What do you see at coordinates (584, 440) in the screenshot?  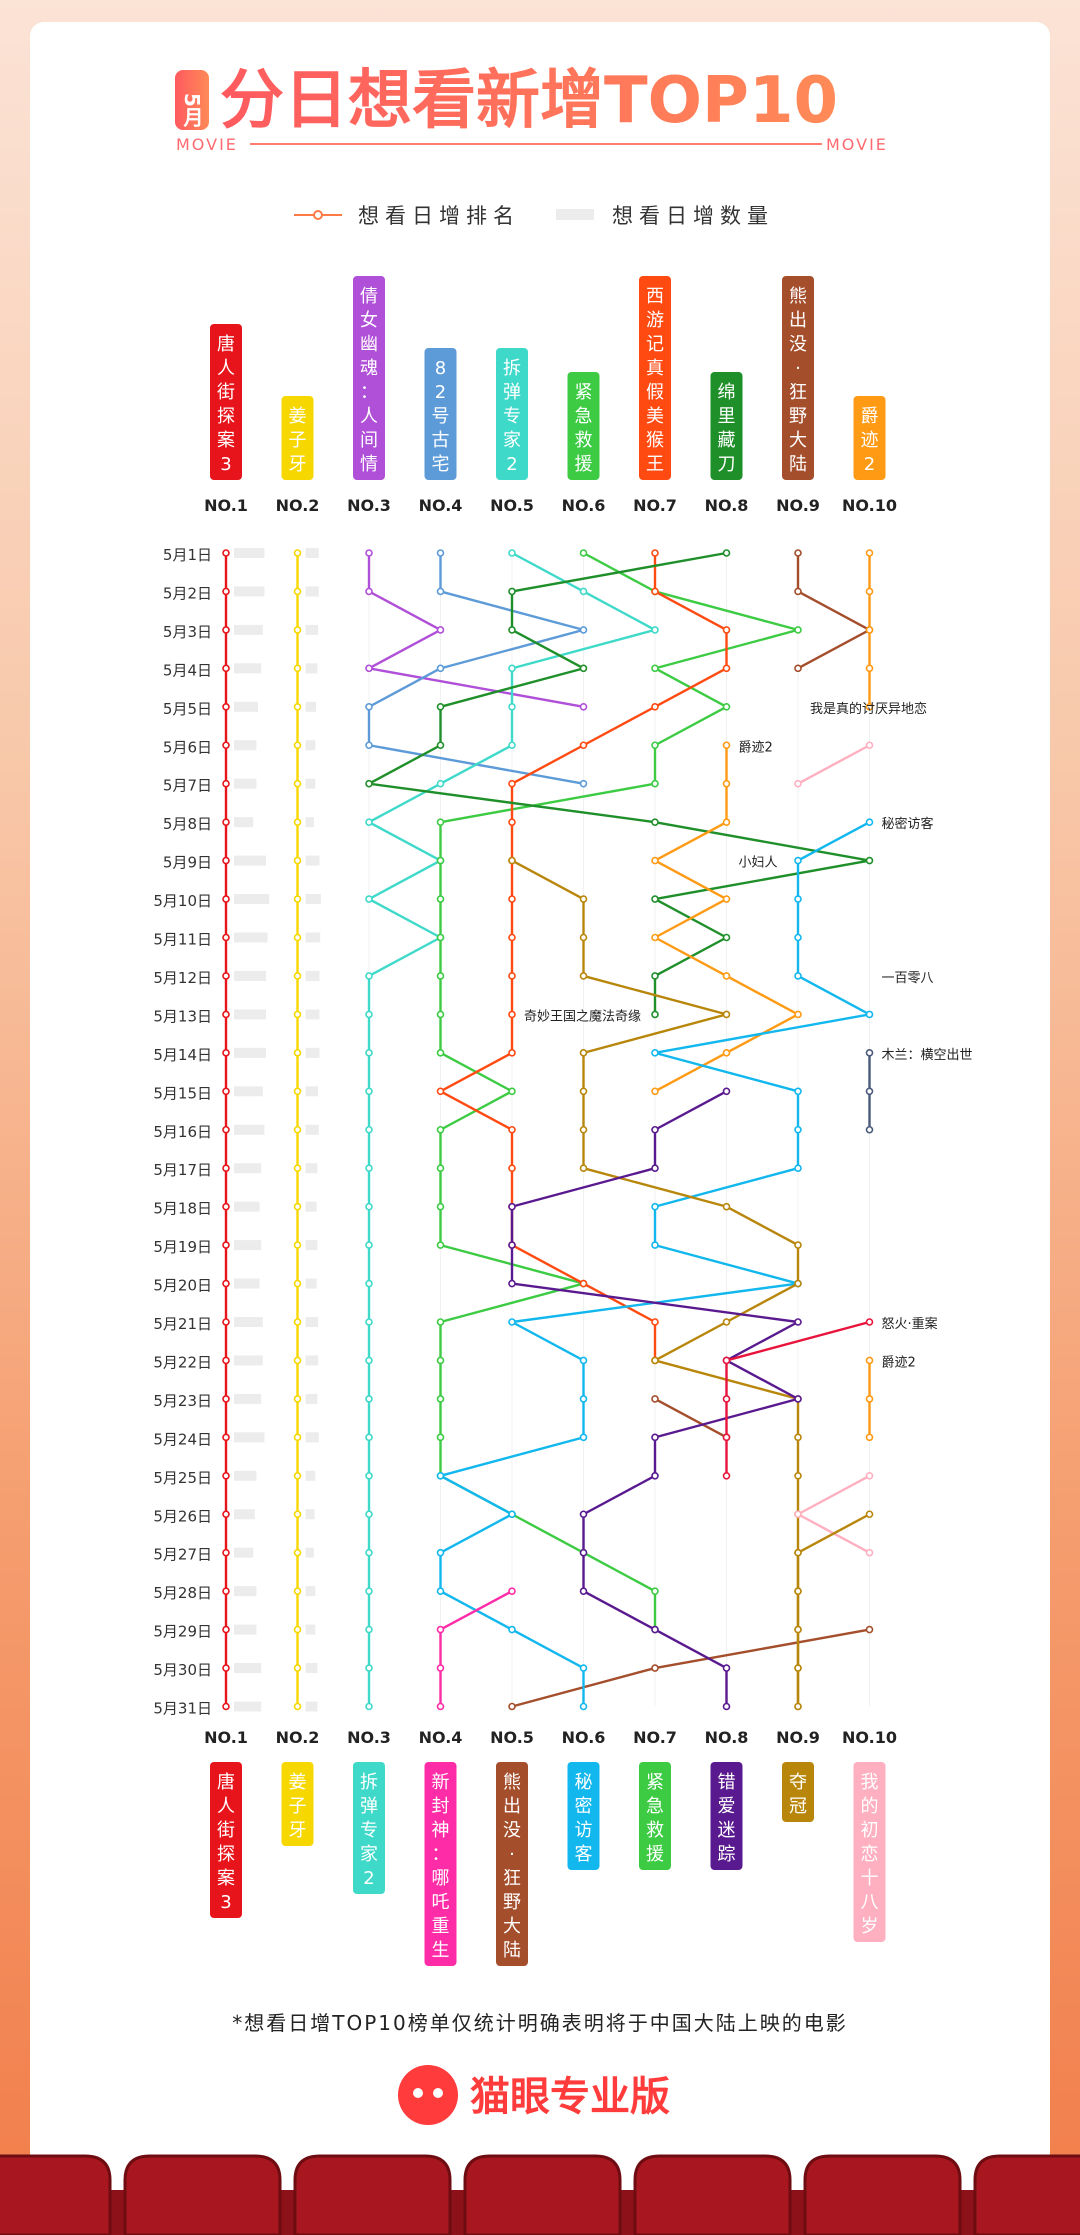 I see `movie-tag-char: 救` at bounding box center [584, 440].